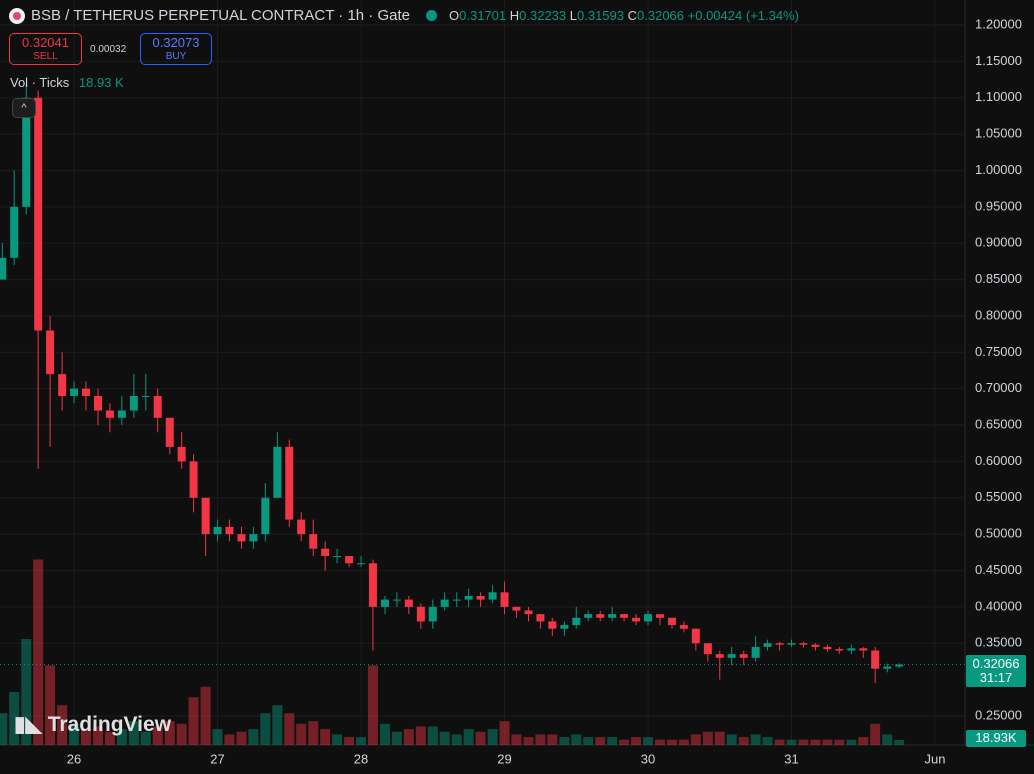 The height and width of the screenshot is (774, 1034). I want to click on last-price: 0.32066, so click(996, 663).